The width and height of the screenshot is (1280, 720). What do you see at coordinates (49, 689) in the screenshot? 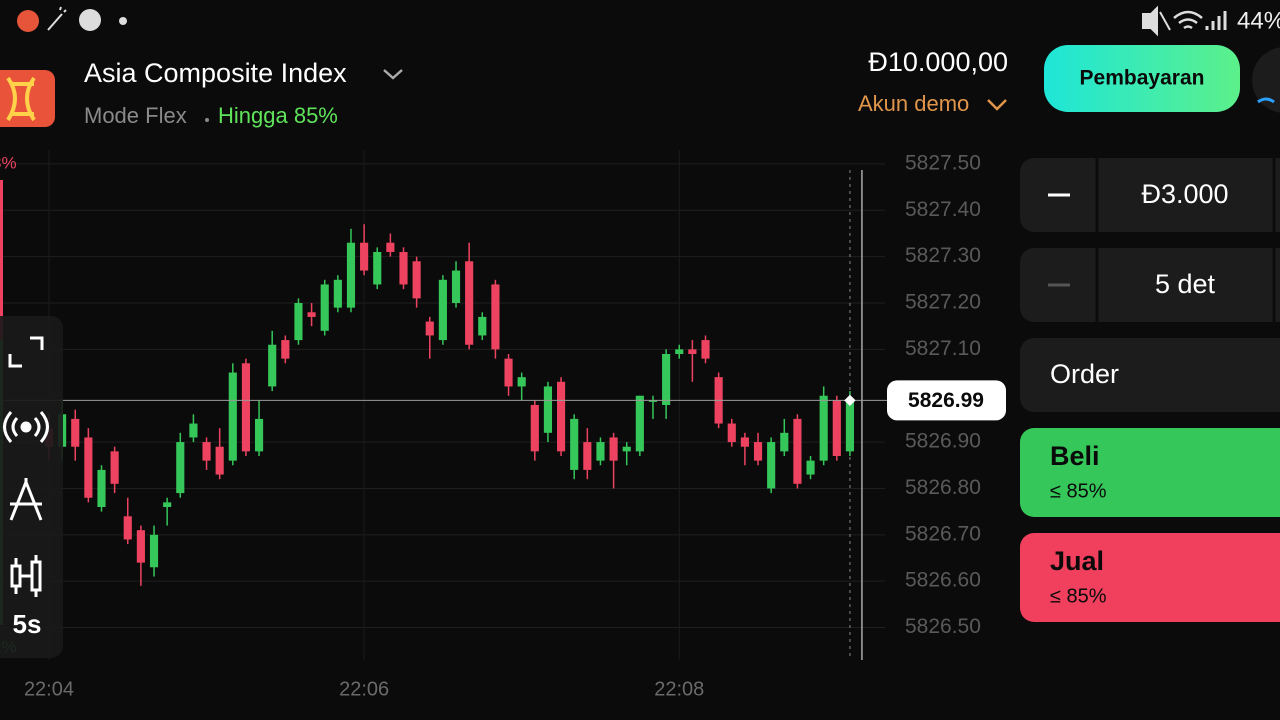
I see `x-tick-label: 22:04` at bounding box center [49, 689].